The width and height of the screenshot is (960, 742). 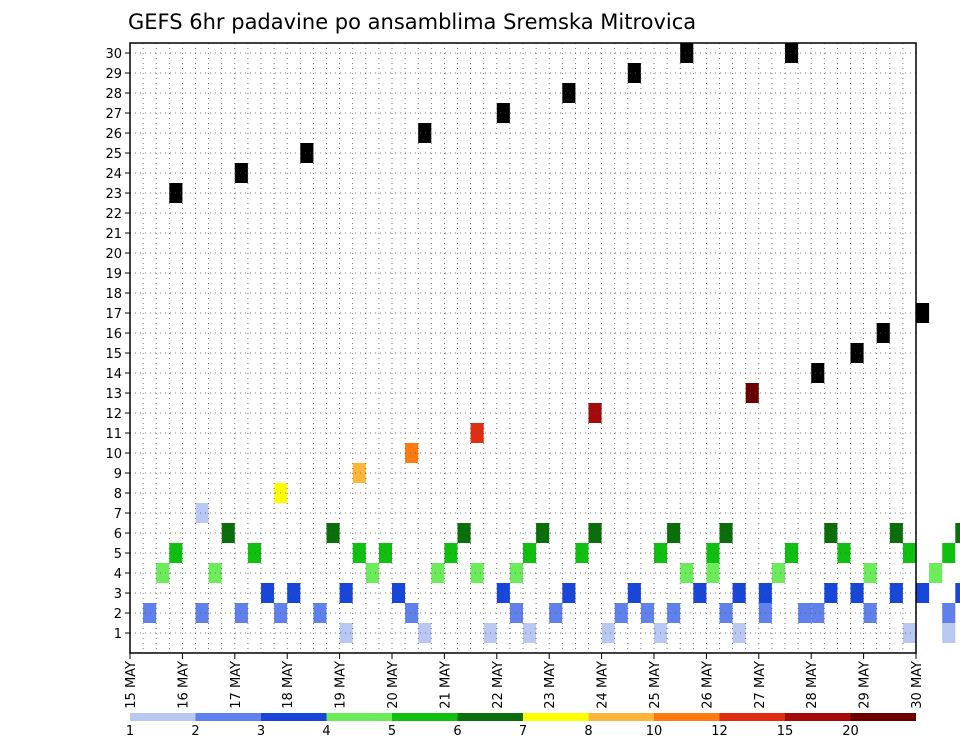 What do you see at coordinates (655, 685) in the screenshot?
I see `x-tick-label: 25 MAY` at bounding box center [655, 685].